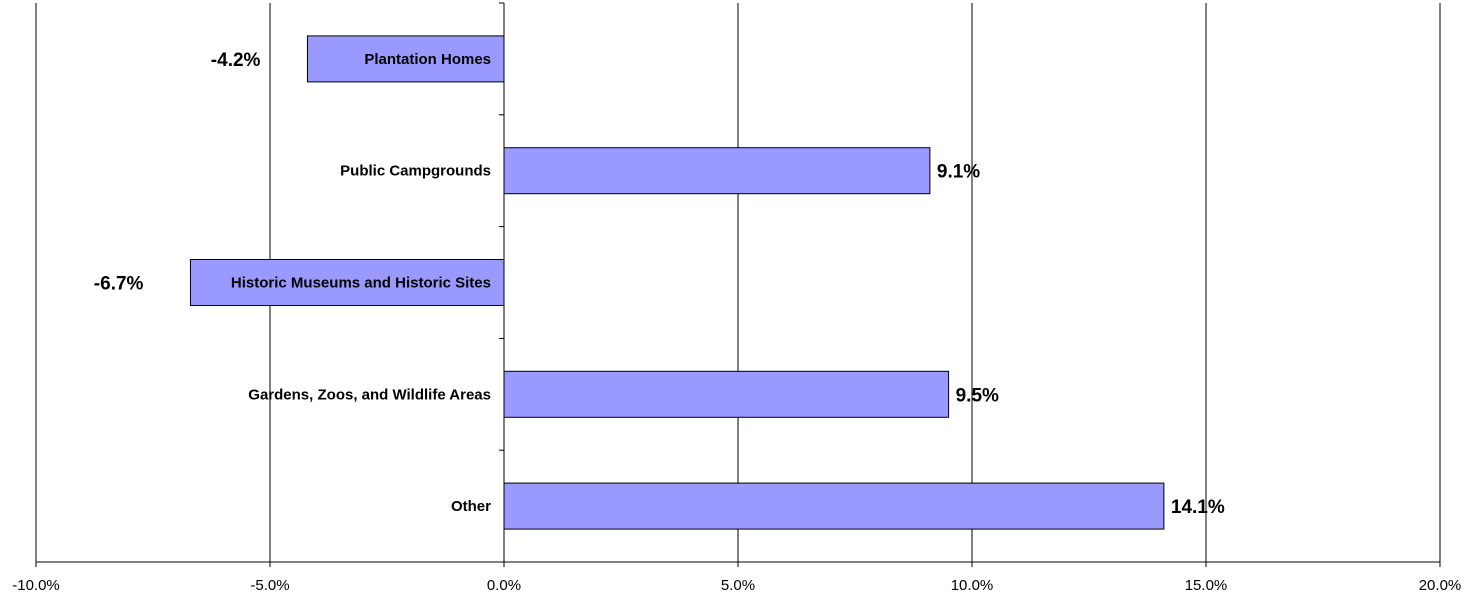 This screenshot has width=1480, height=599. I want to click on category-label: Other, so click(471, 506).